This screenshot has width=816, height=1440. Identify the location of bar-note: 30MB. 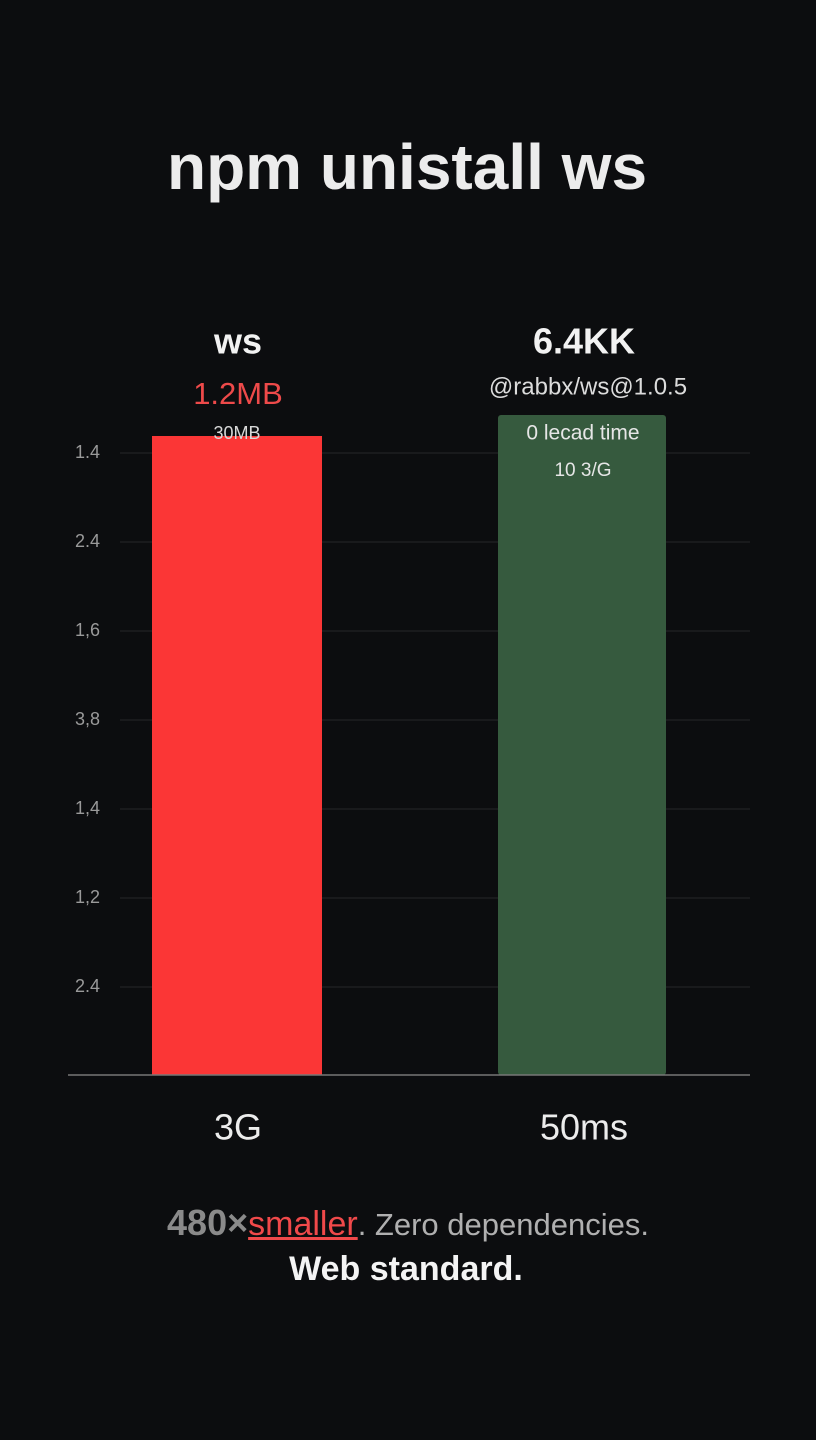
(236, 433).